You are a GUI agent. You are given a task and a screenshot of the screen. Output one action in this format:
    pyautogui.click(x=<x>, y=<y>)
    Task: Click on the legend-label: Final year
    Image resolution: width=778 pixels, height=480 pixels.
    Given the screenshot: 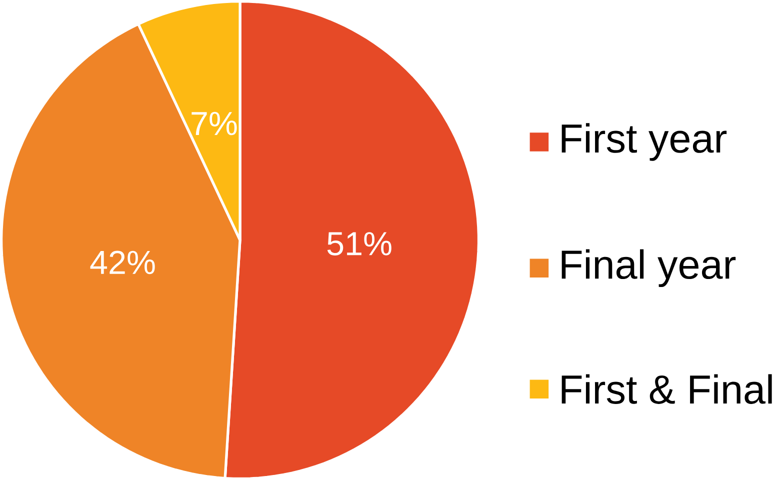 What is the action you would take?
    pyautogui.click(x=649, y=268)
    